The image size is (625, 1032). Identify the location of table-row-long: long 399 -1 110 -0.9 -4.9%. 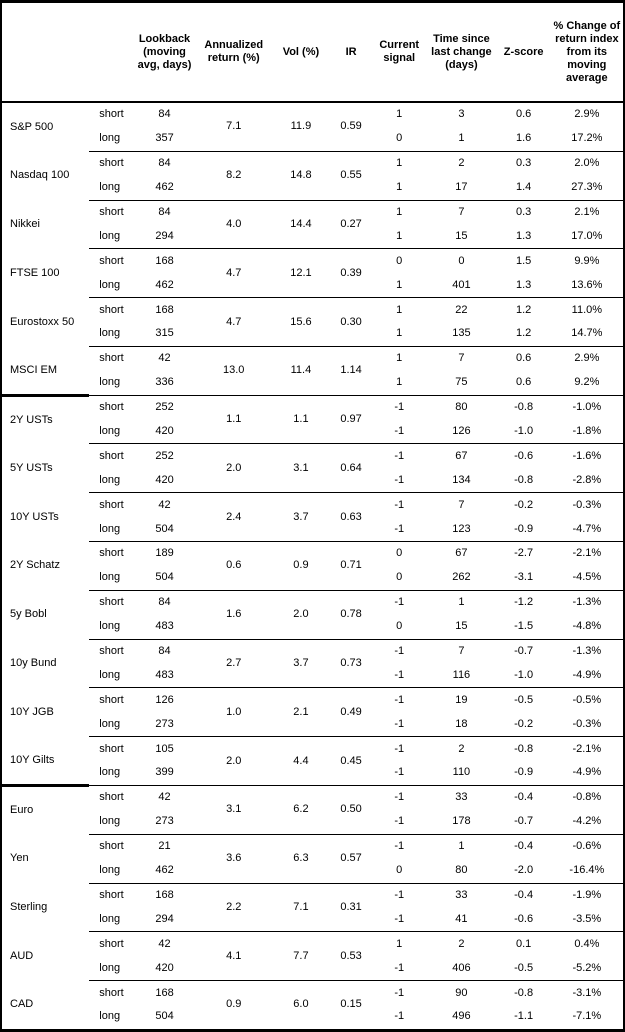
(312, 773).